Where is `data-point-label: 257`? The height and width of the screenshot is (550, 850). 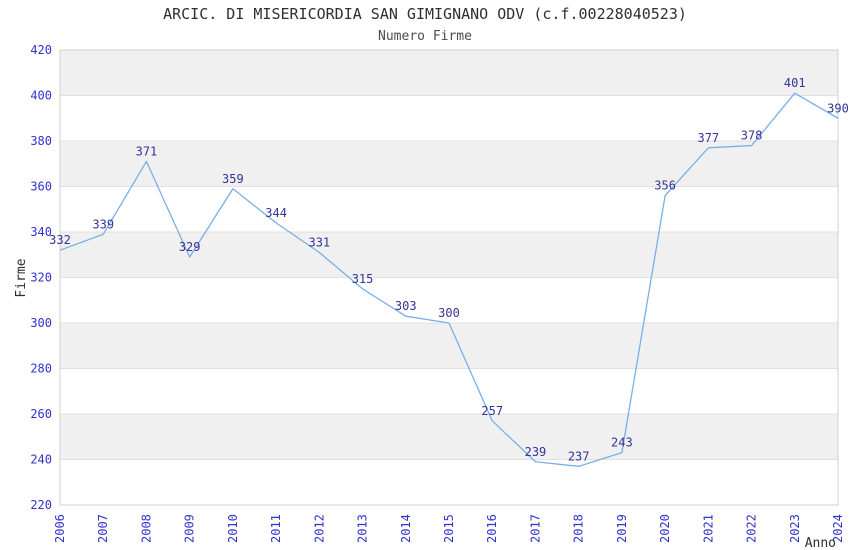 data-point-label: 257 is located at coordinates (492, 411).